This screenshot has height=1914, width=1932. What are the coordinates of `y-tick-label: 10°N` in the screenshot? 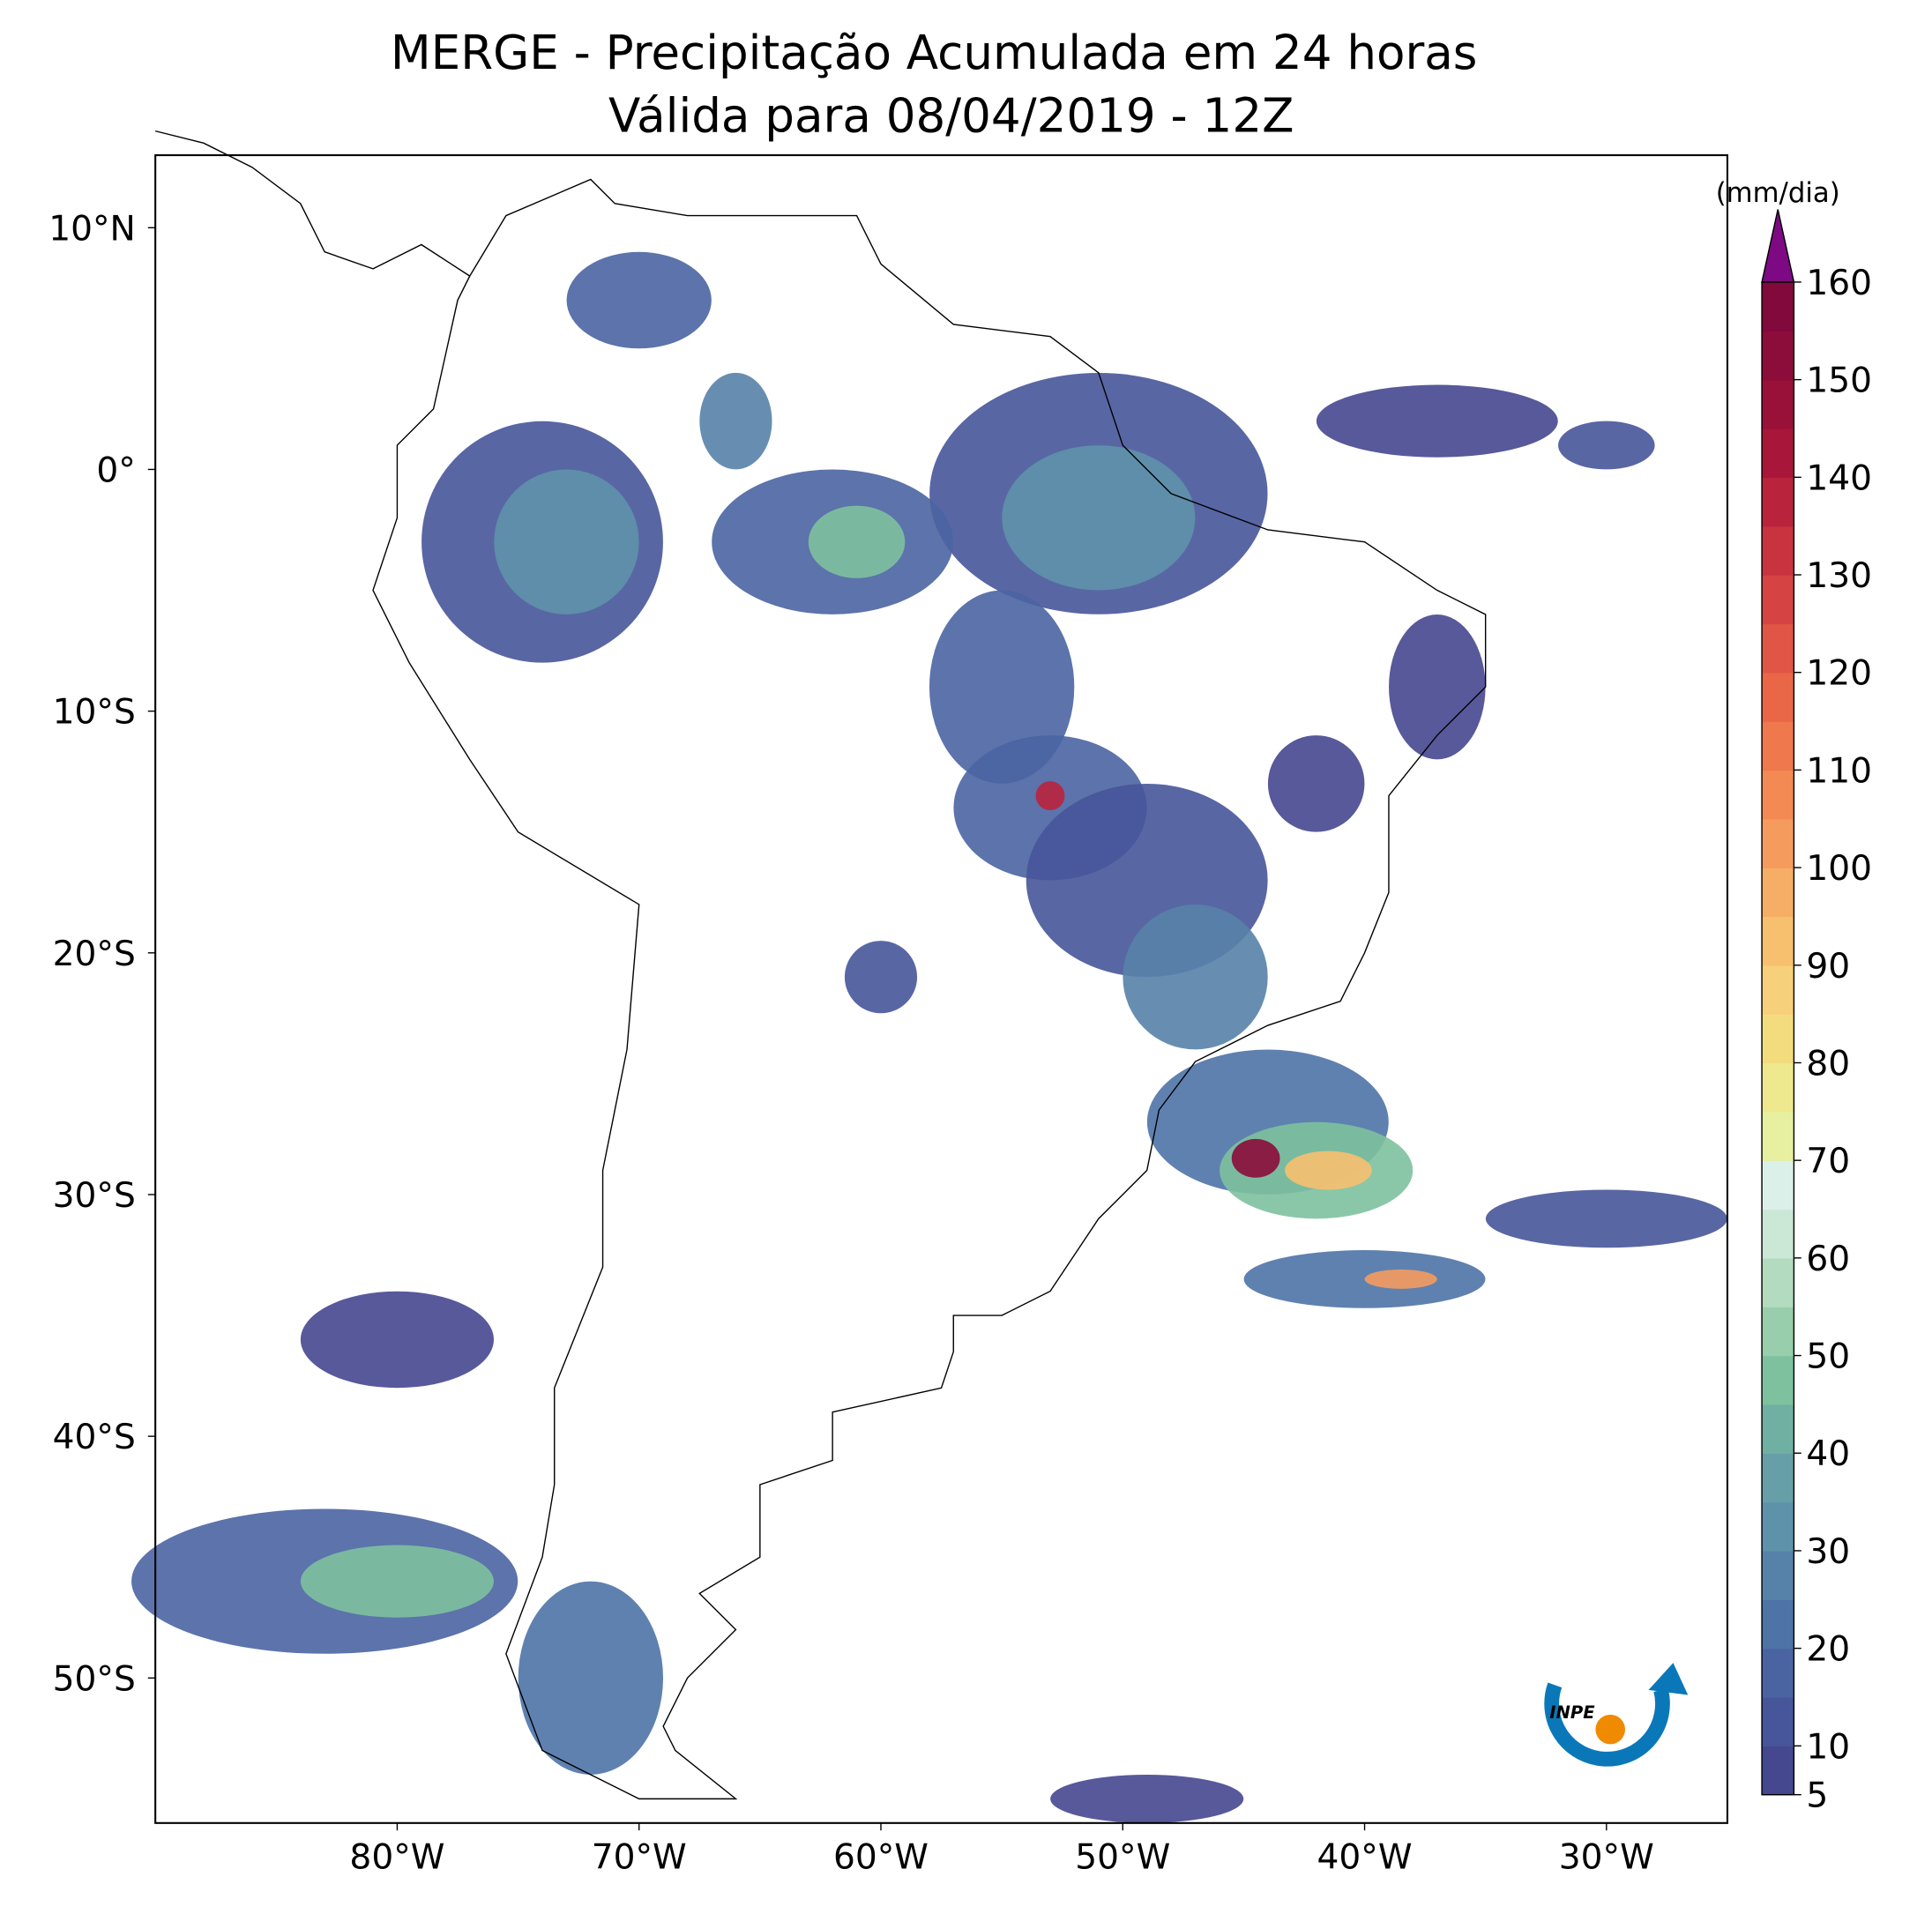 It's located at (92, 229).